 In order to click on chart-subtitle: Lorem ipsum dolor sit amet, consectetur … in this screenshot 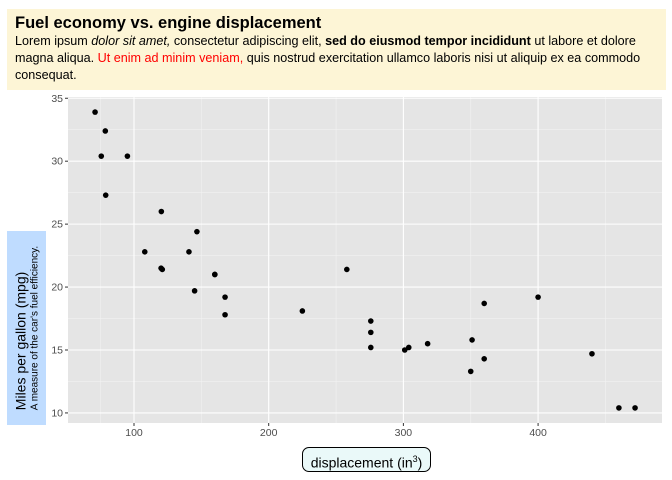, I will do `click(336, 58)`.